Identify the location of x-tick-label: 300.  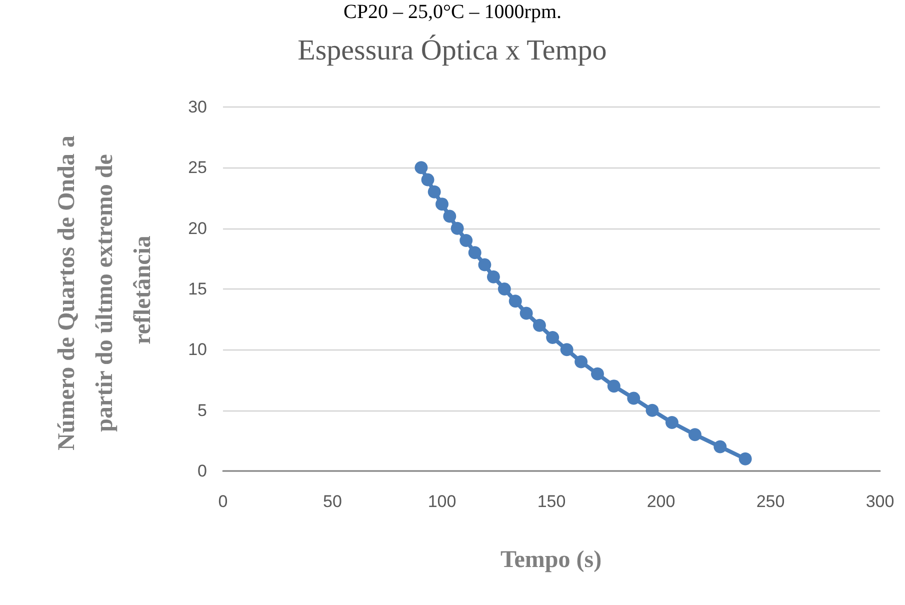
(880, 501).